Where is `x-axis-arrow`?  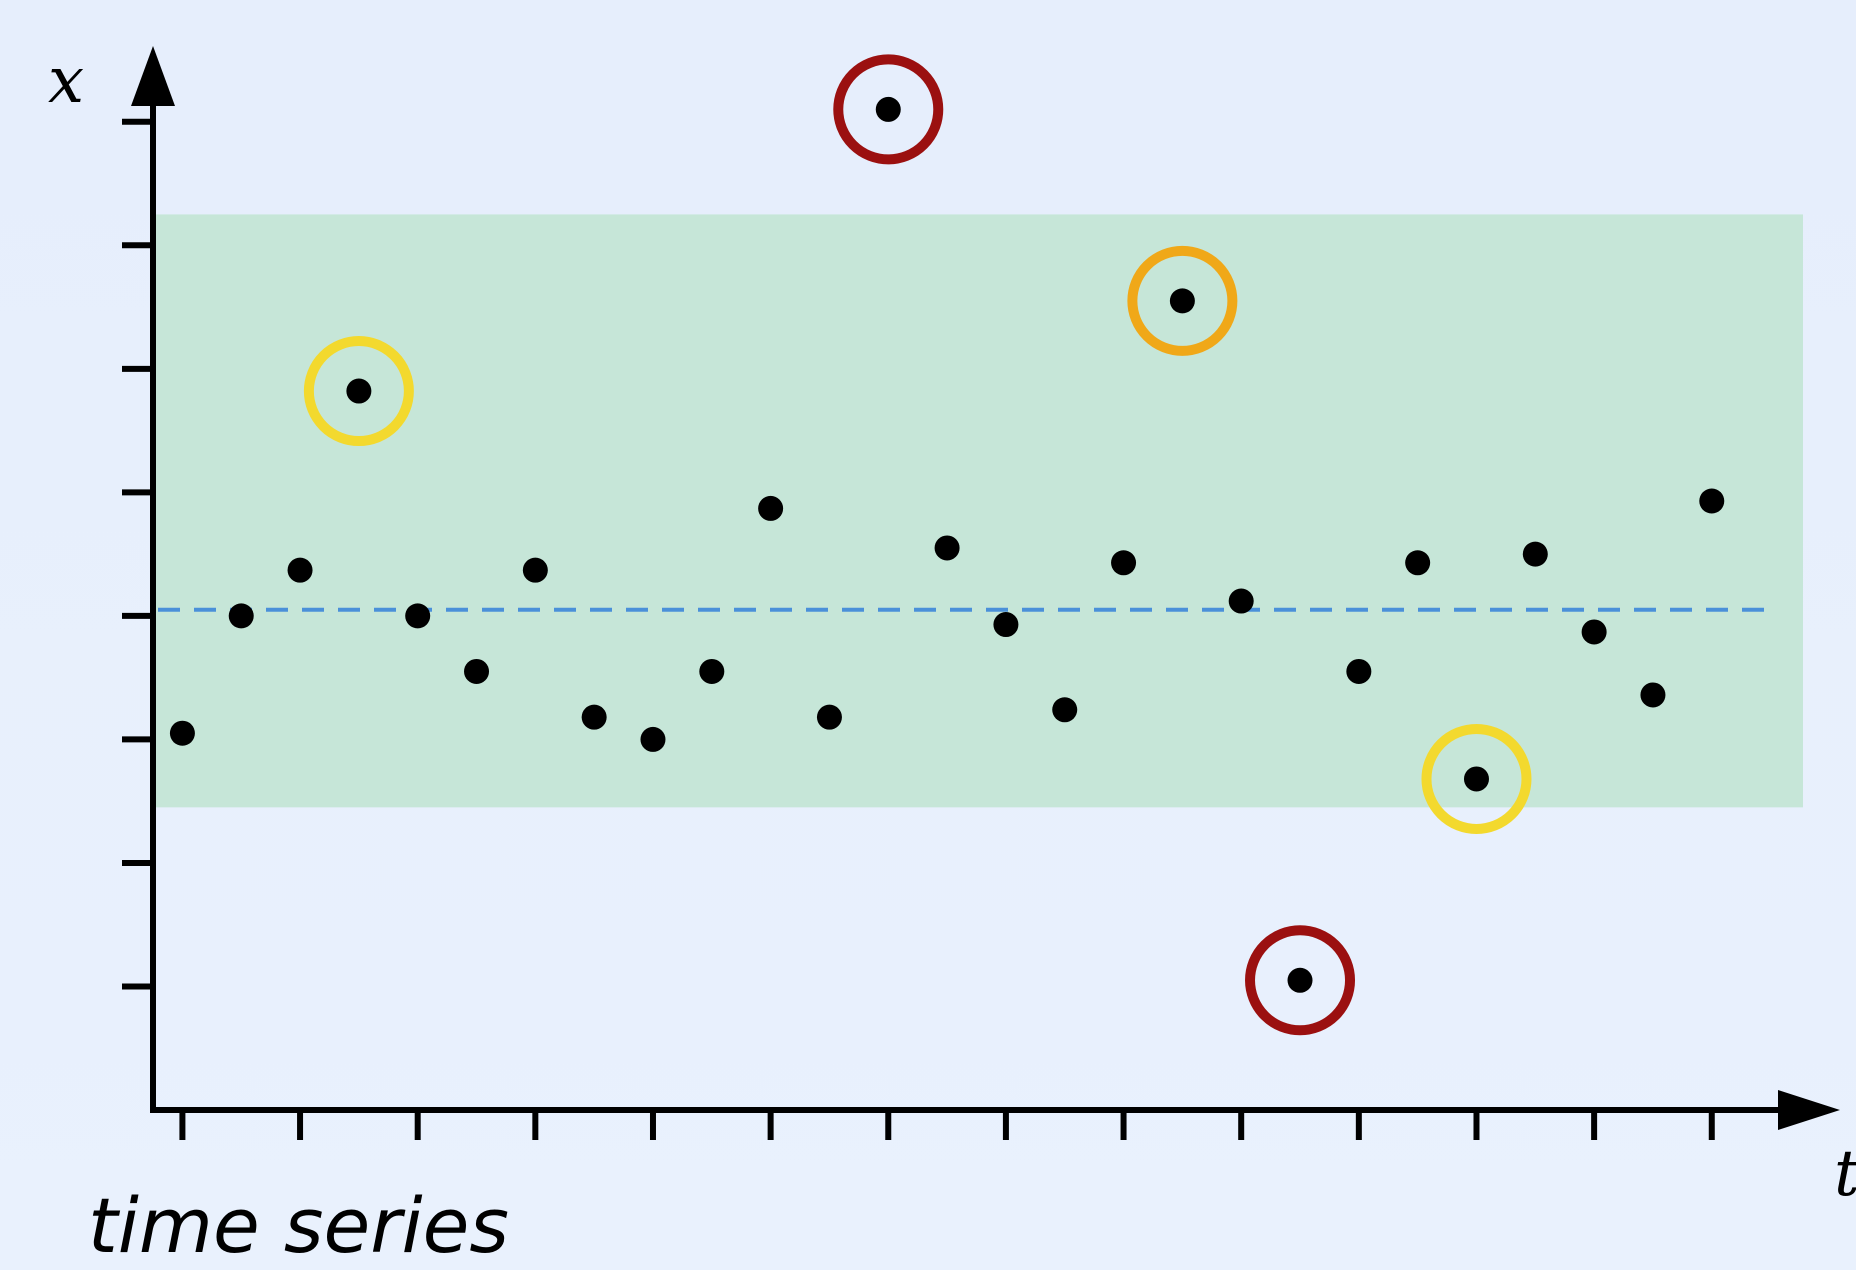 x-axis-arrow is located at coordinates (1809, 1110).